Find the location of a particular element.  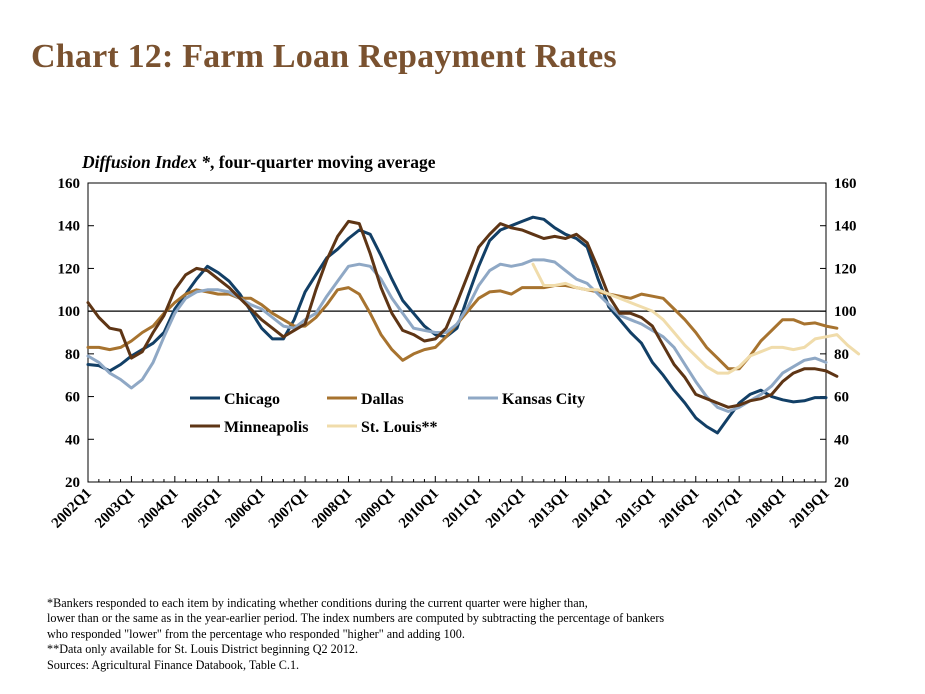

x-tick-label: 2019Q1 is located at coordinates (810, 509).